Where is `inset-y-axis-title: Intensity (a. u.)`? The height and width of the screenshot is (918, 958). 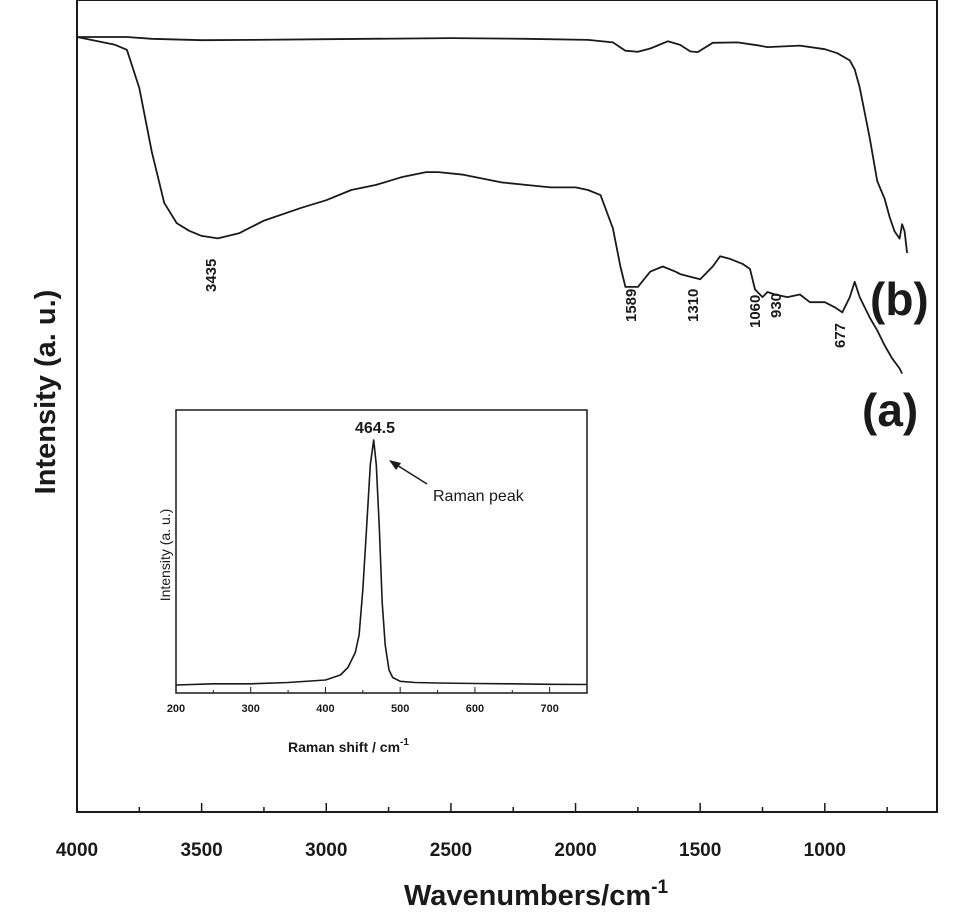 inset-y-axis-title: Intensity (a. u.) is located at coordinates (165, 555).